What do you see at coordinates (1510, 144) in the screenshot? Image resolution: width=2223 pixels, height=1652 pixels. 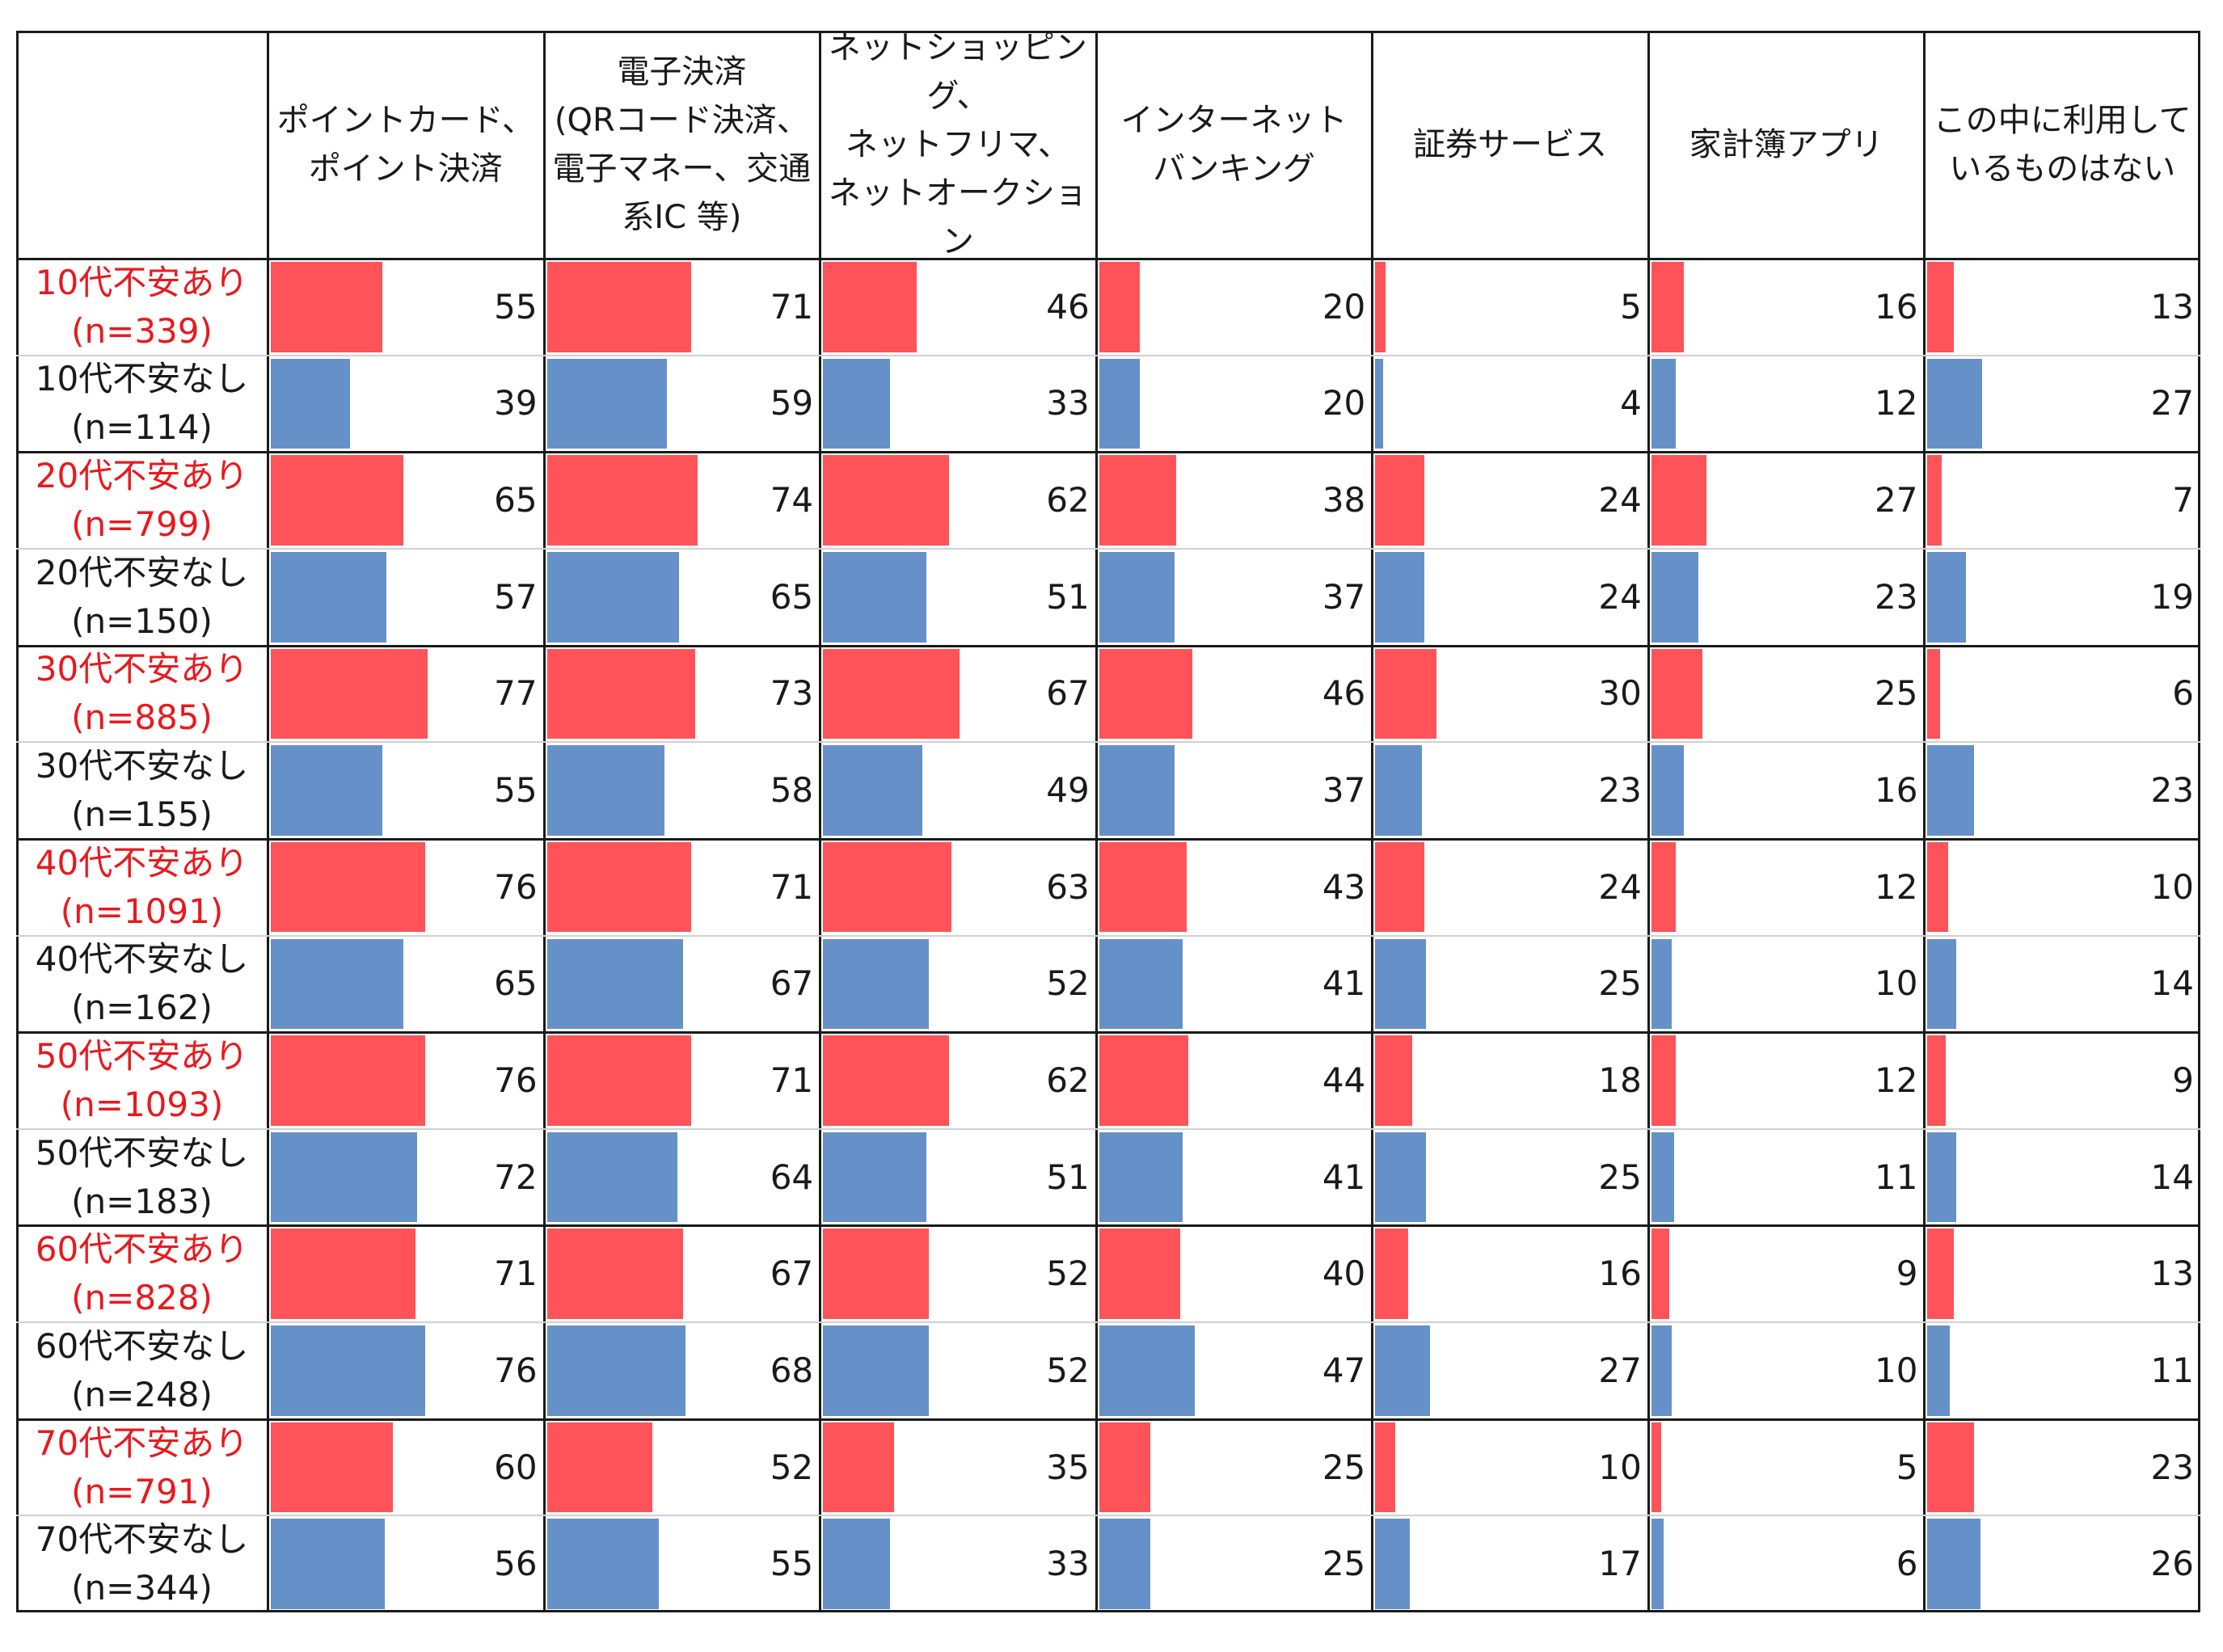 I see `column-header: 証券サービス` at bounding box center [1510, 144].